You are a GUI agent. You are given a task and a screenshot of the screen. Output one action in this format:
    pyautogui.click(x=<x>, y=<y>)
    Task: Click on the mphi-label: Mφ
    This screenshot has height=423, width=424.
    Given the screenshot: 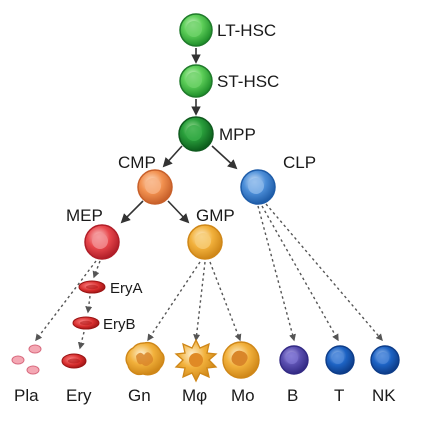 What is the action you would take?
    pyautogui.click(x=194, y=395)
    